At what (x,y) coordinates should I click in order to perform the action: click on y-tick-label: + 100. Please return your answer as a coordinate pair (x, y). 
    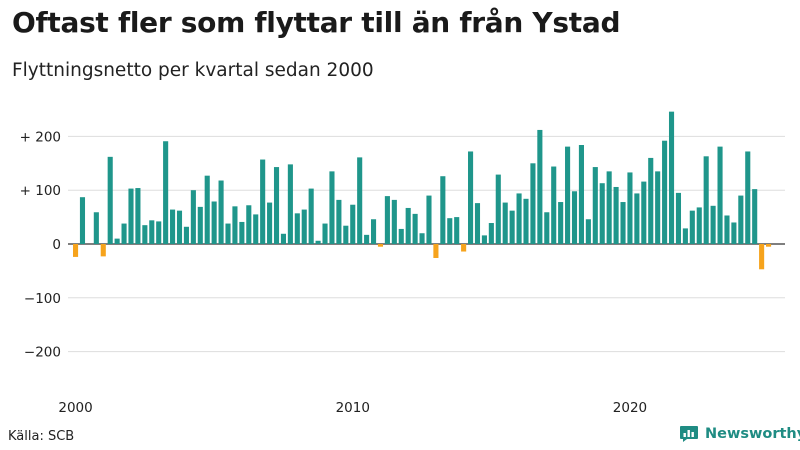
    Looking at the image, I should click on (40, 191).